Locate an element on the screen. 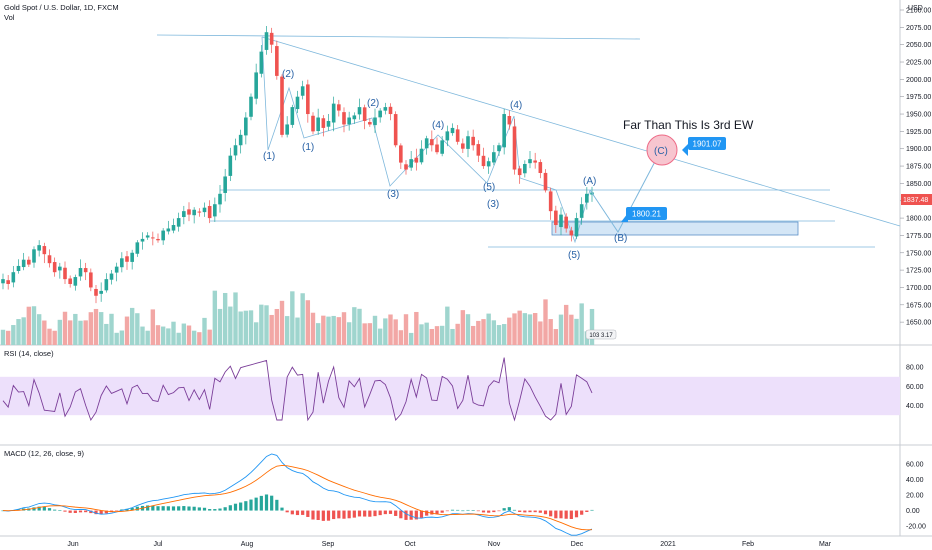 Image resolution: width=932 pixels, height=550 pixels. rsi-line is located at coordinates (297, 389).